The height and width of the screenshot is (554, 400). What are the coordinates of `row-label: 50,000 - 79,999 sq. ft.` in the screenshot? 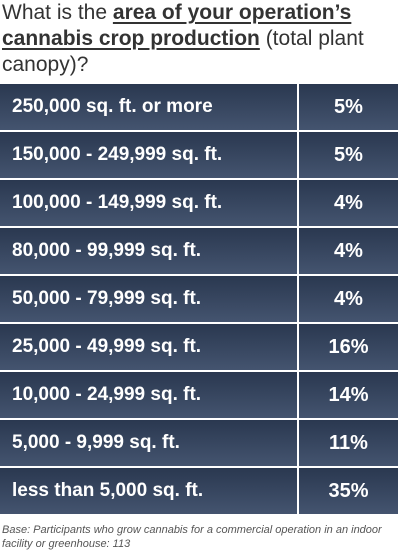 It's located at (148, 299).